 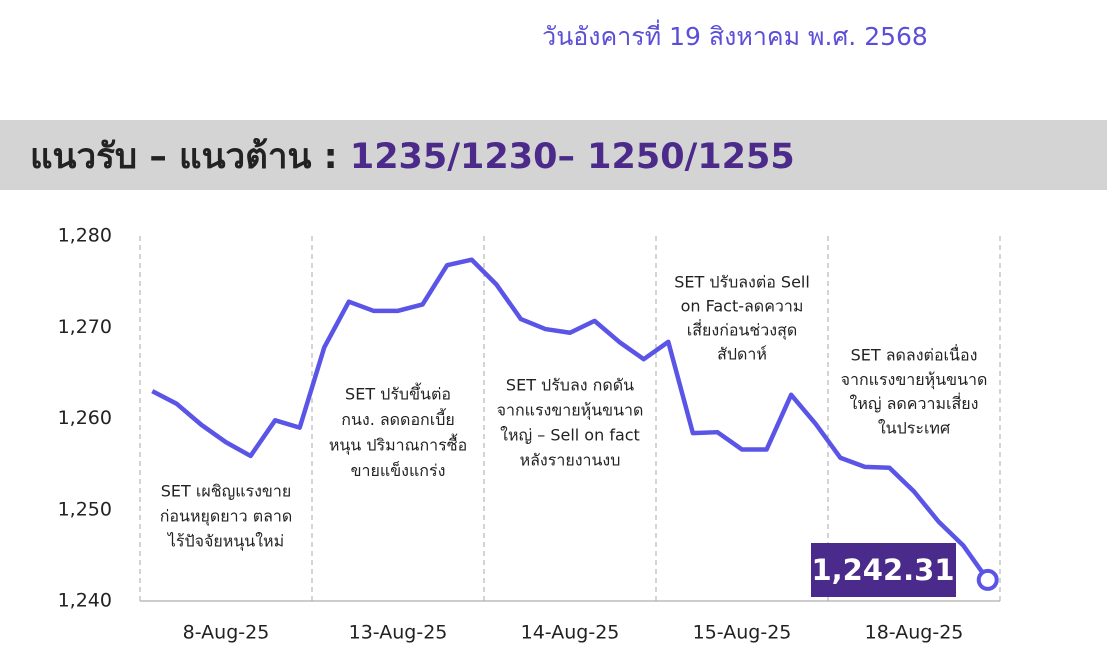 I want to click on annotation: สัปดาห์, so click(x=742, y=354).